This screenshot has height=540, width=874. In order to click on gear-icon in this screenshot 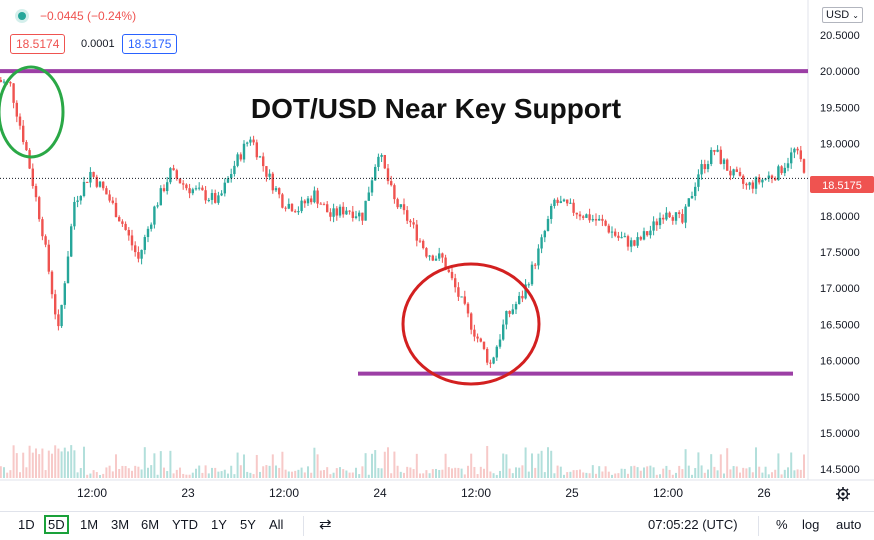, I will do `click(843, 494)`.